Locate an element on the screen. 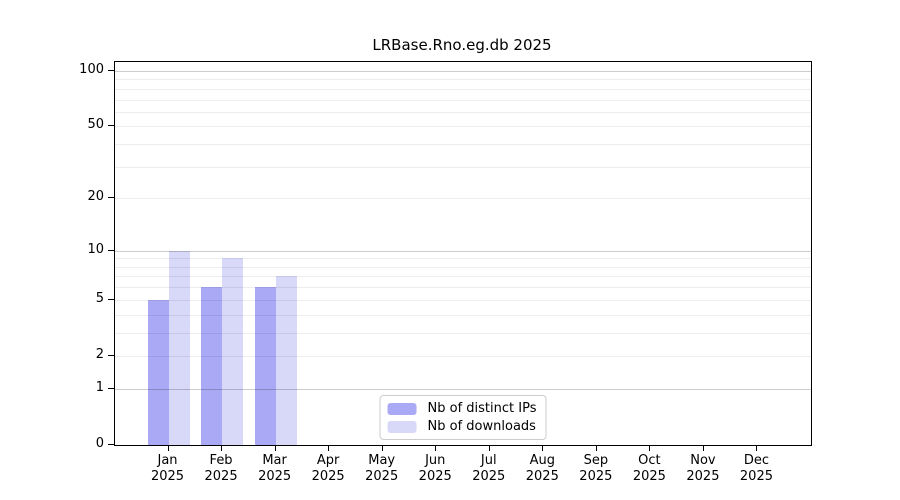 This screenshot has height=500, width=900. x-axis-label-jul: Jul 2025 is located at coordinates (489, 468).